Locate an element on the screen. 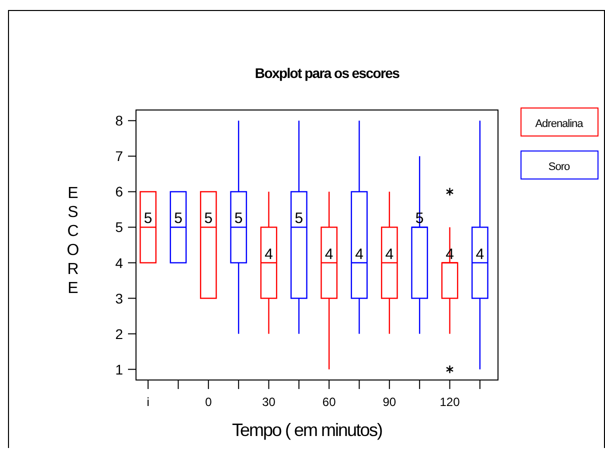 The width and height of the screenshot is (605, 455). text: Soro is located at coordinates (559, 167).